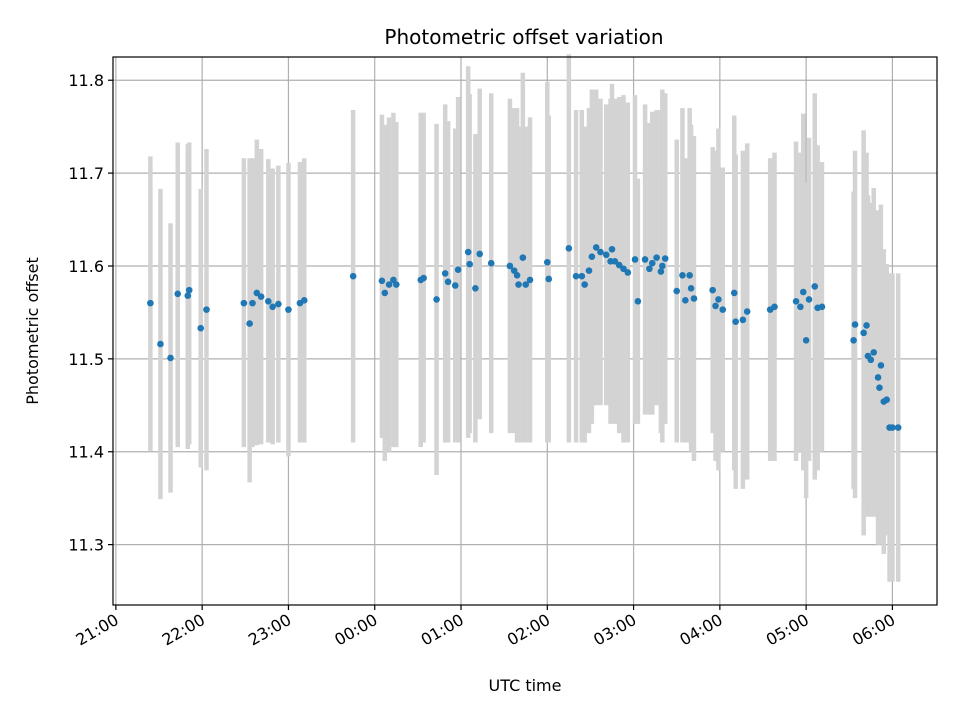 This screenshot has height=720, width=960. I want to click on y-axis-label: Photometric offset, so click(32, 331).